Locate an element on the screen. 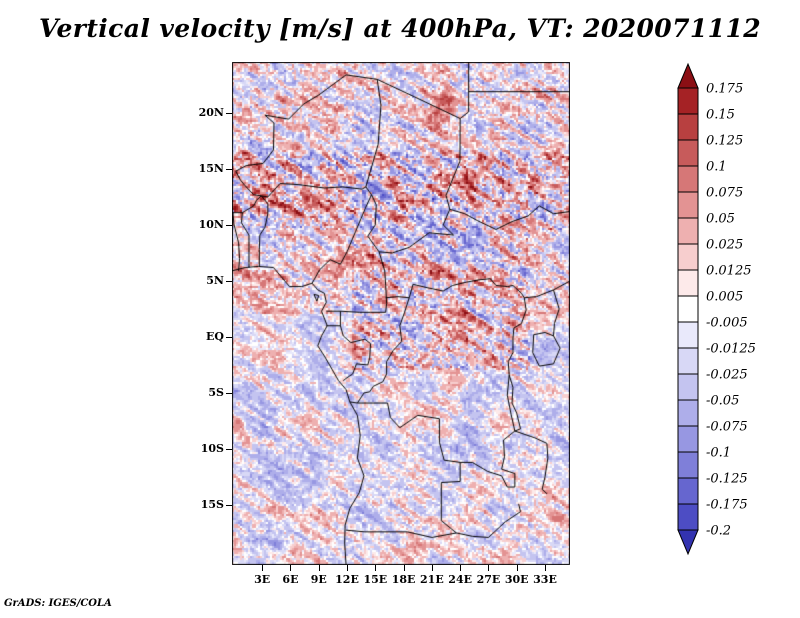  x-tick-label: 18E is located at coordinates (403, 579).